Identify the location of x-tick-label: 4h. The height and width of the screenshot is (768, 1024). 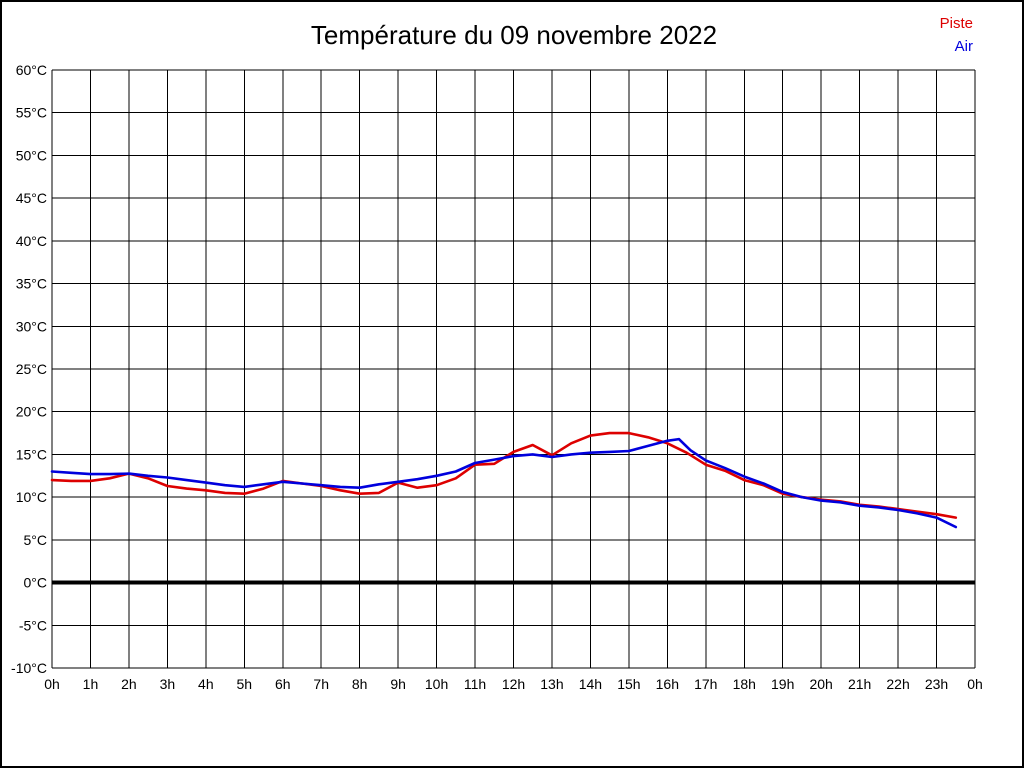
(206, 684).